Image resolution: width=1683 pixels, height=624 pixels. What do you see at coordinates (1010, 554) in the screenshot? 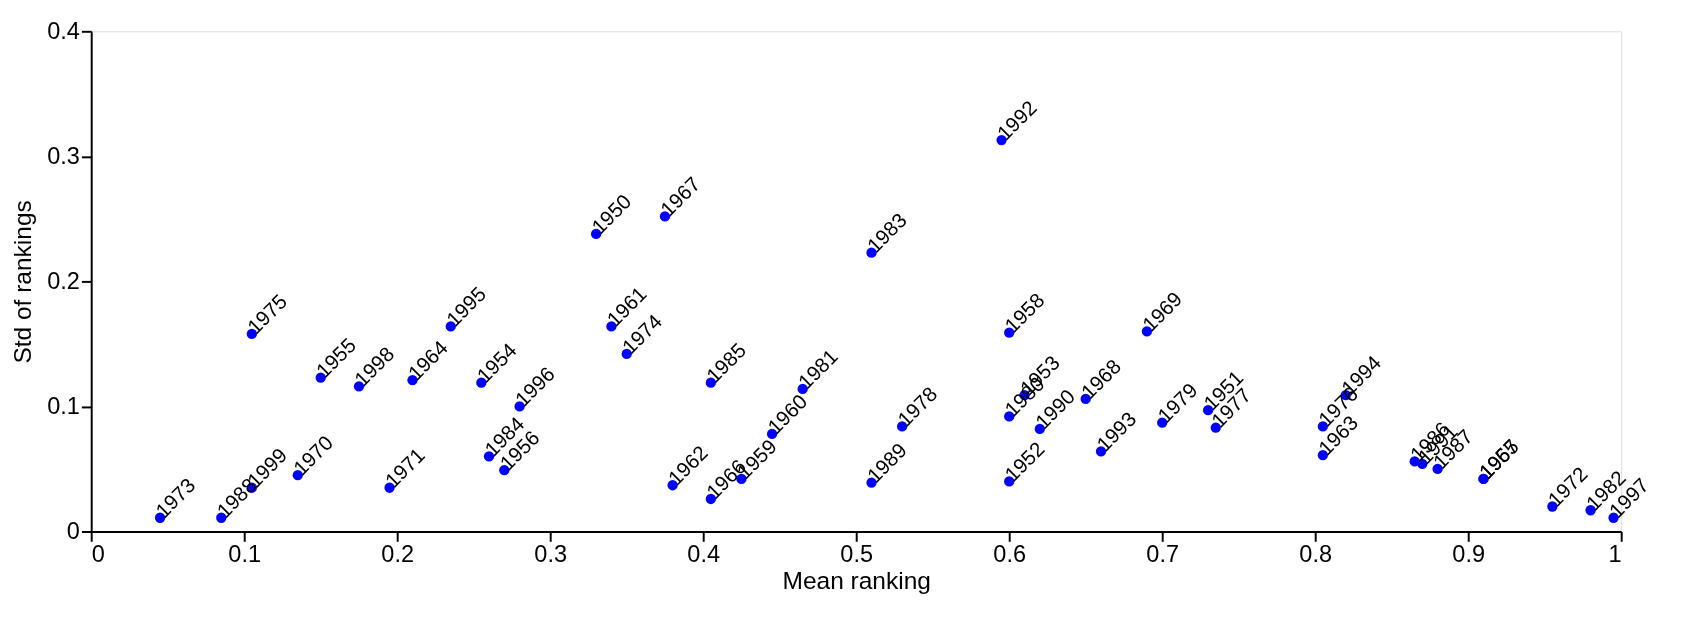
I see `x-tick-label: 0.6` at bounding box center [1010, 554].